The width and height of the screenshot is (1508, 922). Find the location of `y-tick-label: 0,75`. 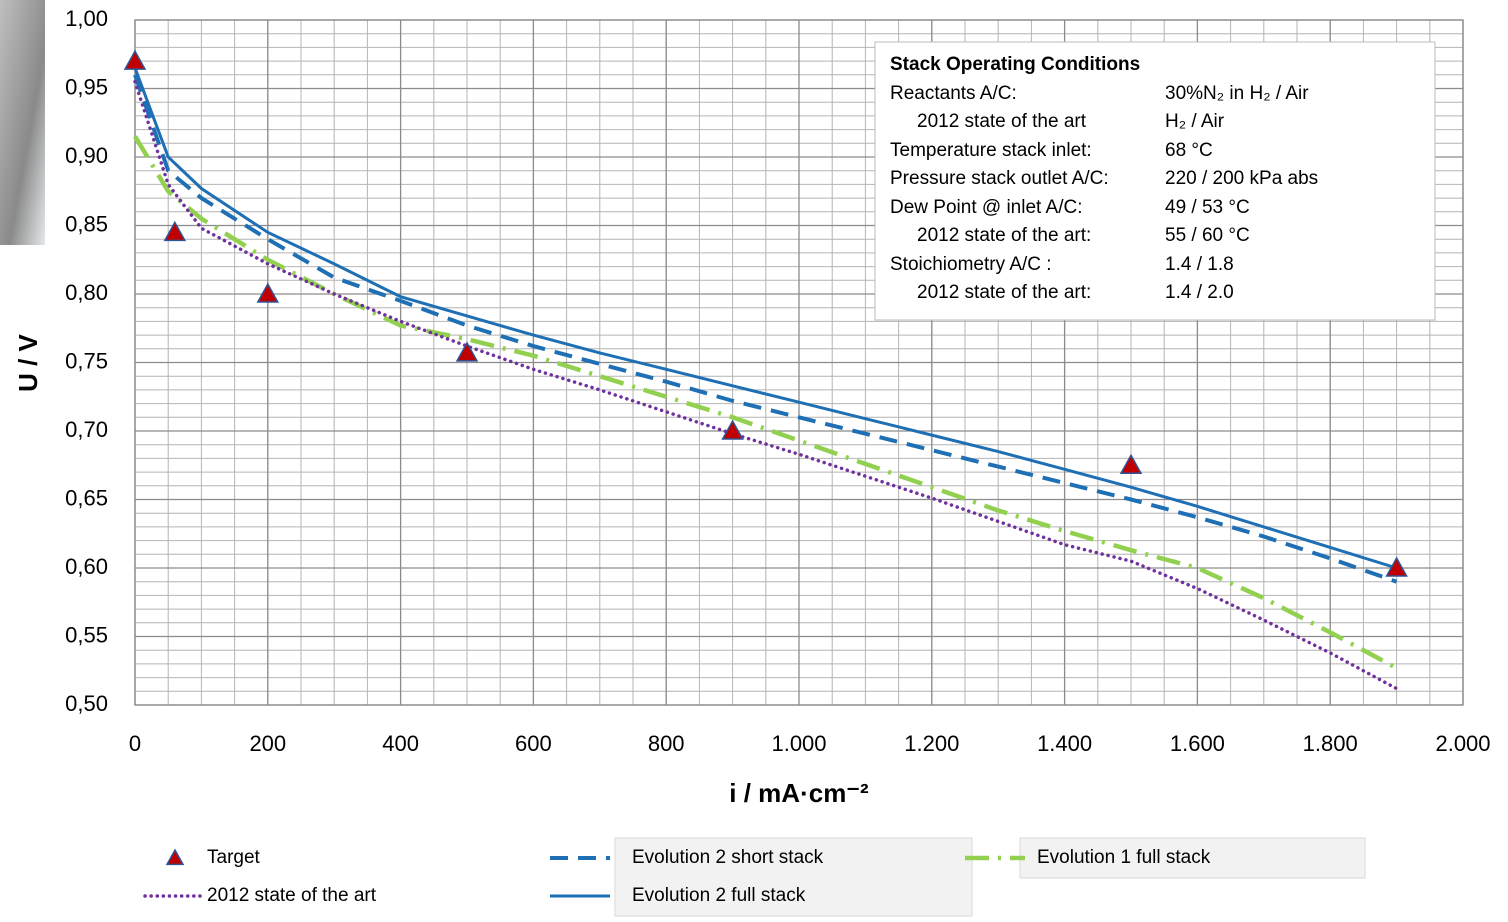

y-tick-label: 0,75 is located at coordinates (86, 360).